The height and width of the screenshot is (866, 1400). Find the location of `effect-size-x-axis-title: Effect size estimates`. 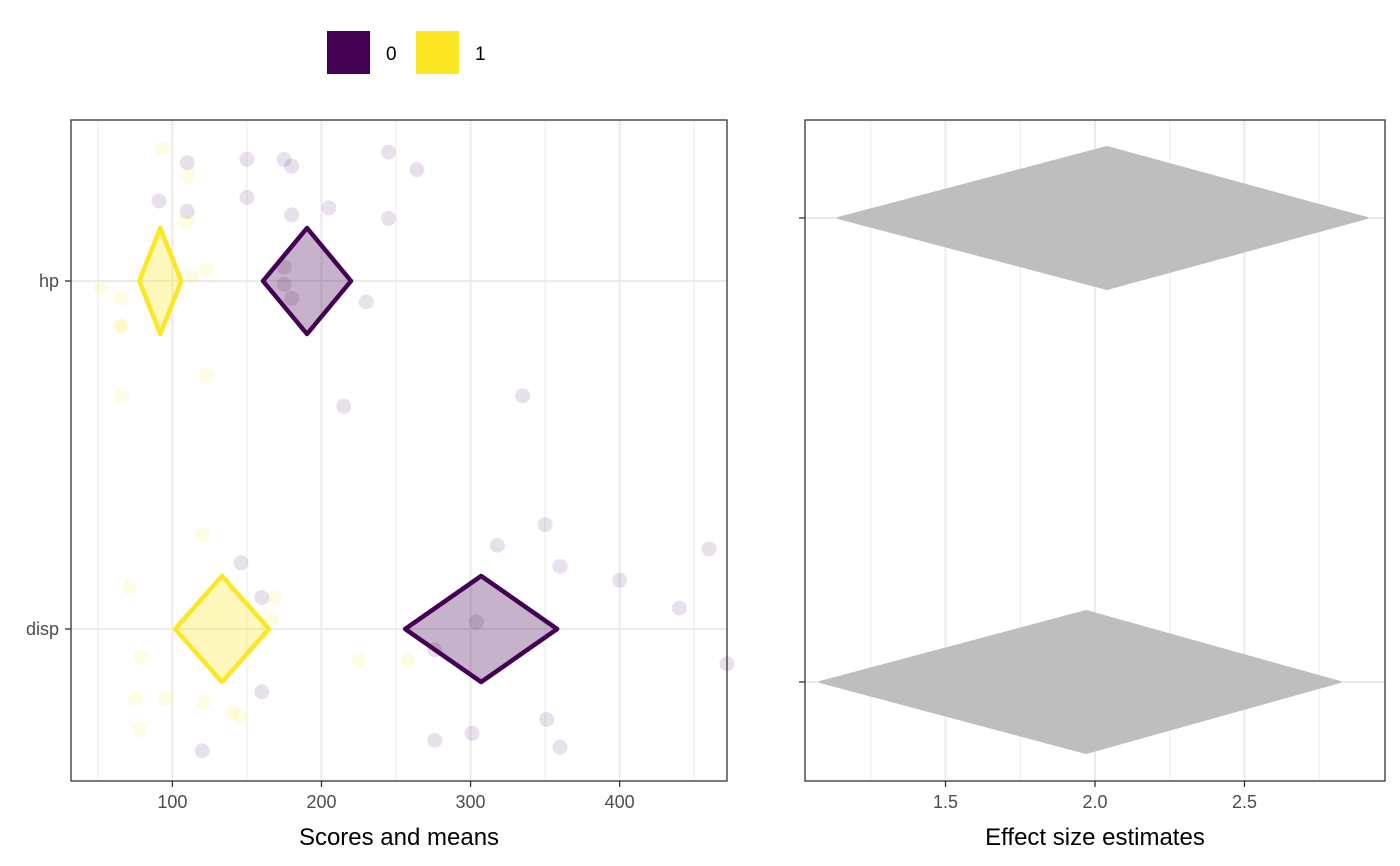

effect-size-x-axis-title: Effect size estimates is located at coordinates (1095, 837).